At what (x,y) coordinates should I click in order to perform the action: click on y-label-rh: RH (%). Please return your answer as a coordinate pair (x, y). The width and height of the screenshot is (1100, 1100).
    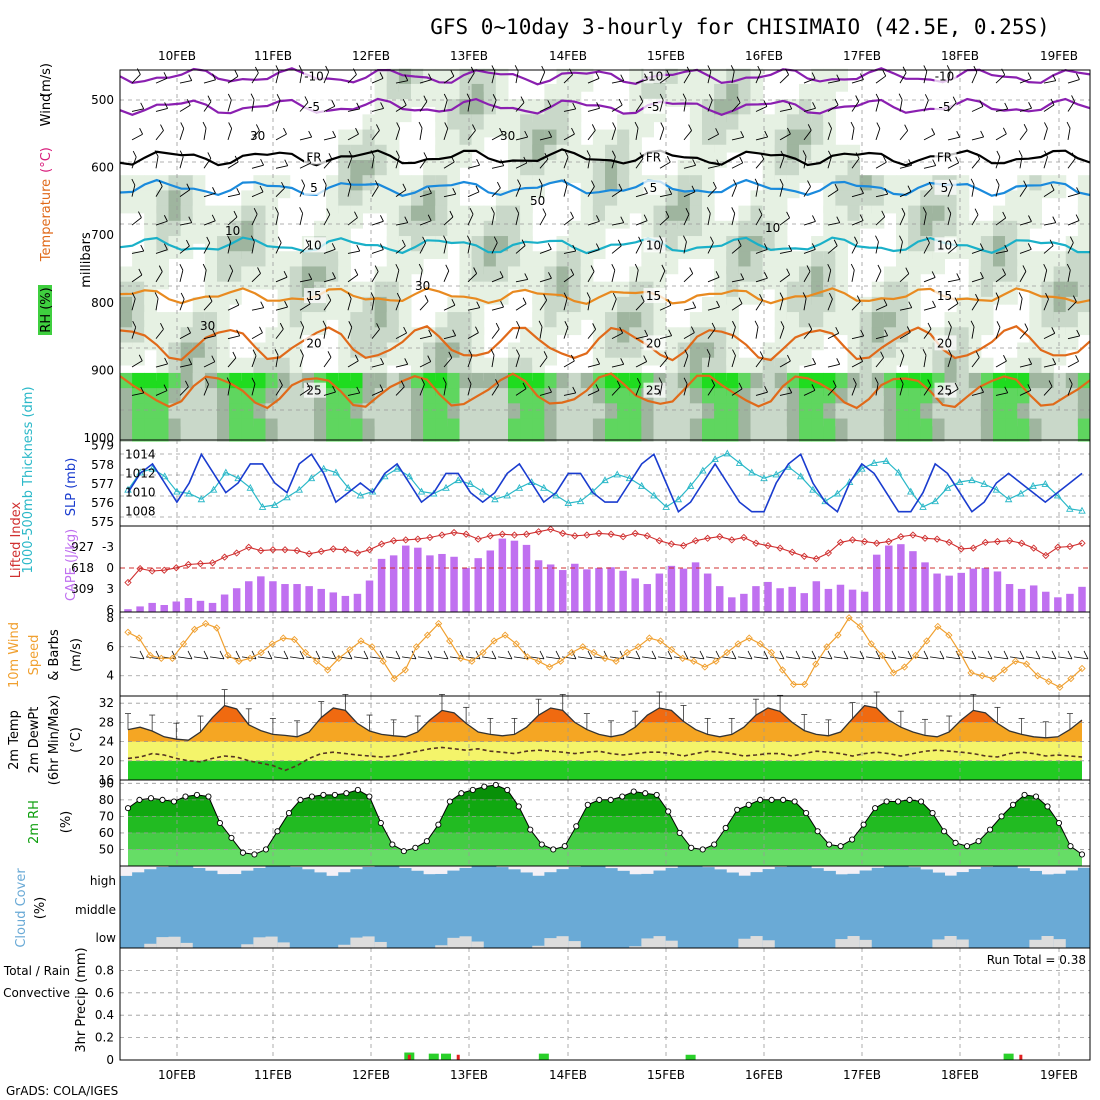
    Looking at the image, I should click on (46, 309).